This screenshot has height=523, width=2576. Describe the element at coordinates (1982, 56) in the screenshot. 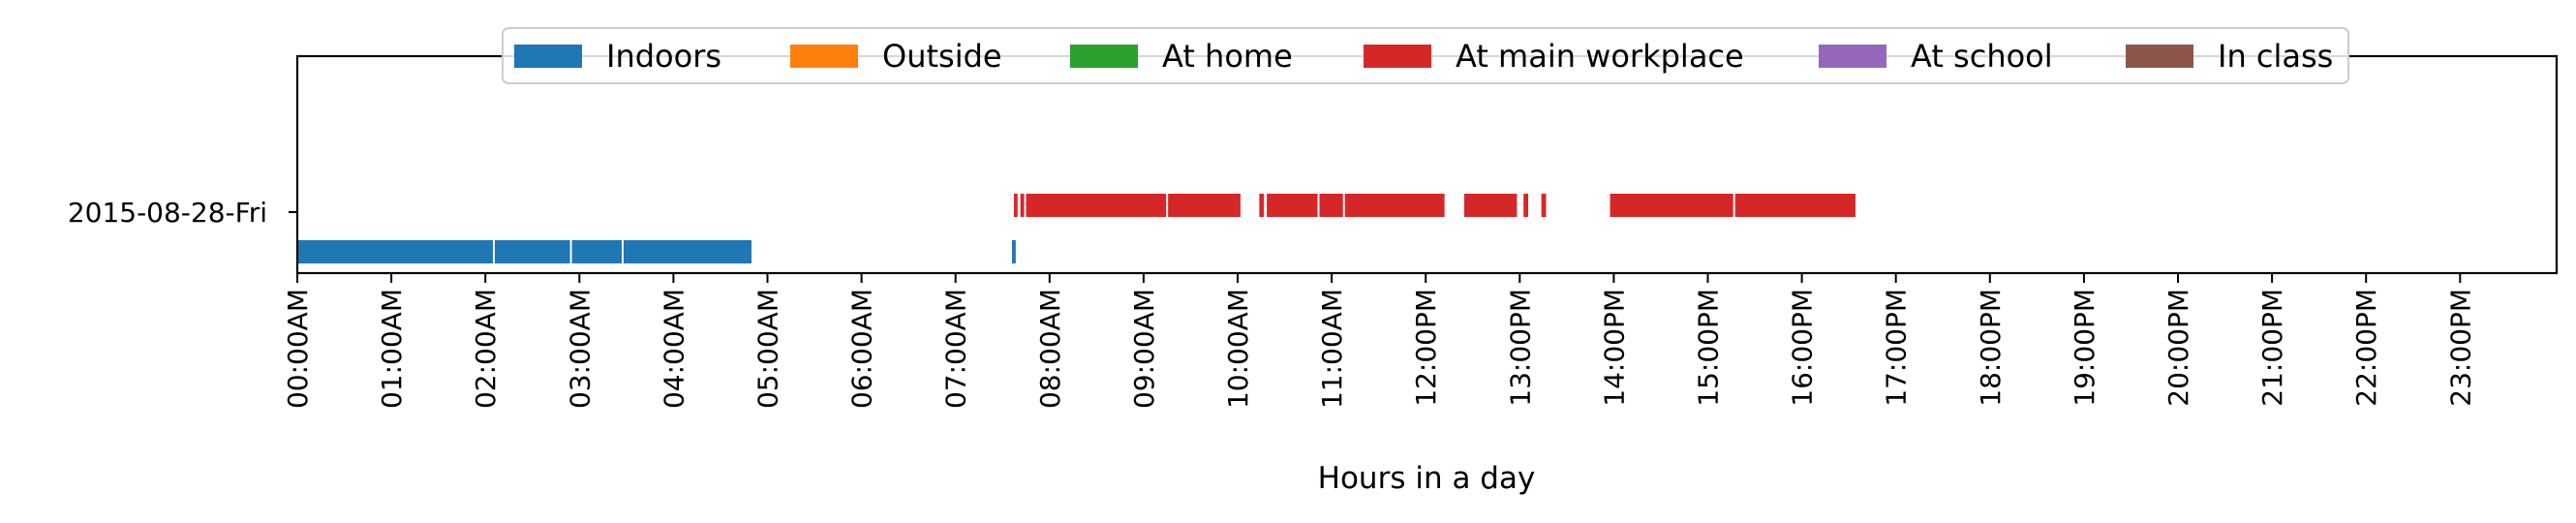

I see `legend-label: At school` at that location.